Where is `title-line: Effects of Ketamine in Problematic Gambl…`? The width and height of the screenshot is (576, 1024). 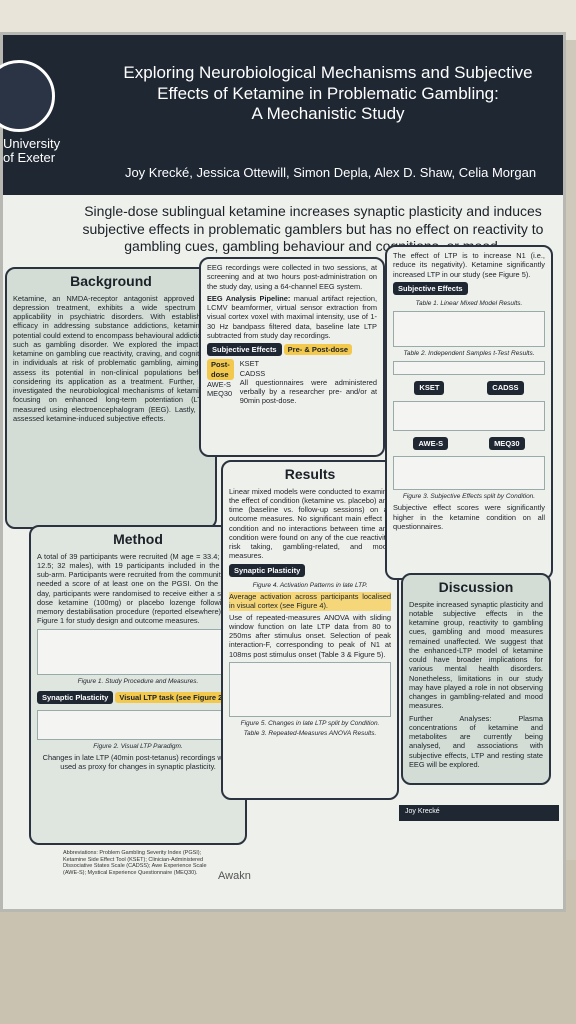 title-line: Effects of Ketamine in Problematic Gambl… is located at coordinates (328, 93).